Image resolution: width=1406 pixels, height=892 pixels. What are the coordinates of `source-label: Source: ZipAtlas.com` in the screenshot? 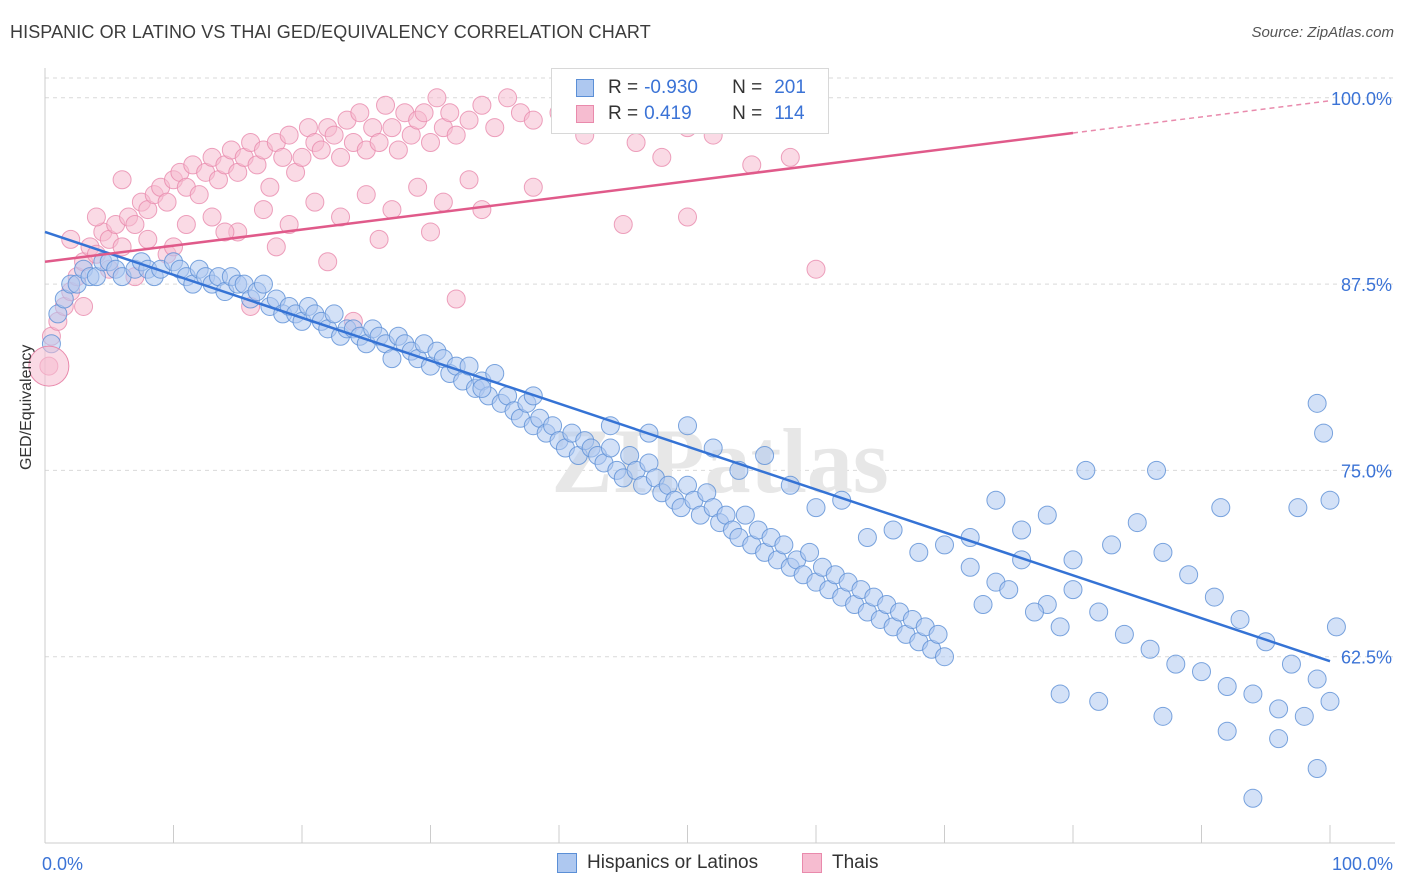 It's located at (1322, 32).